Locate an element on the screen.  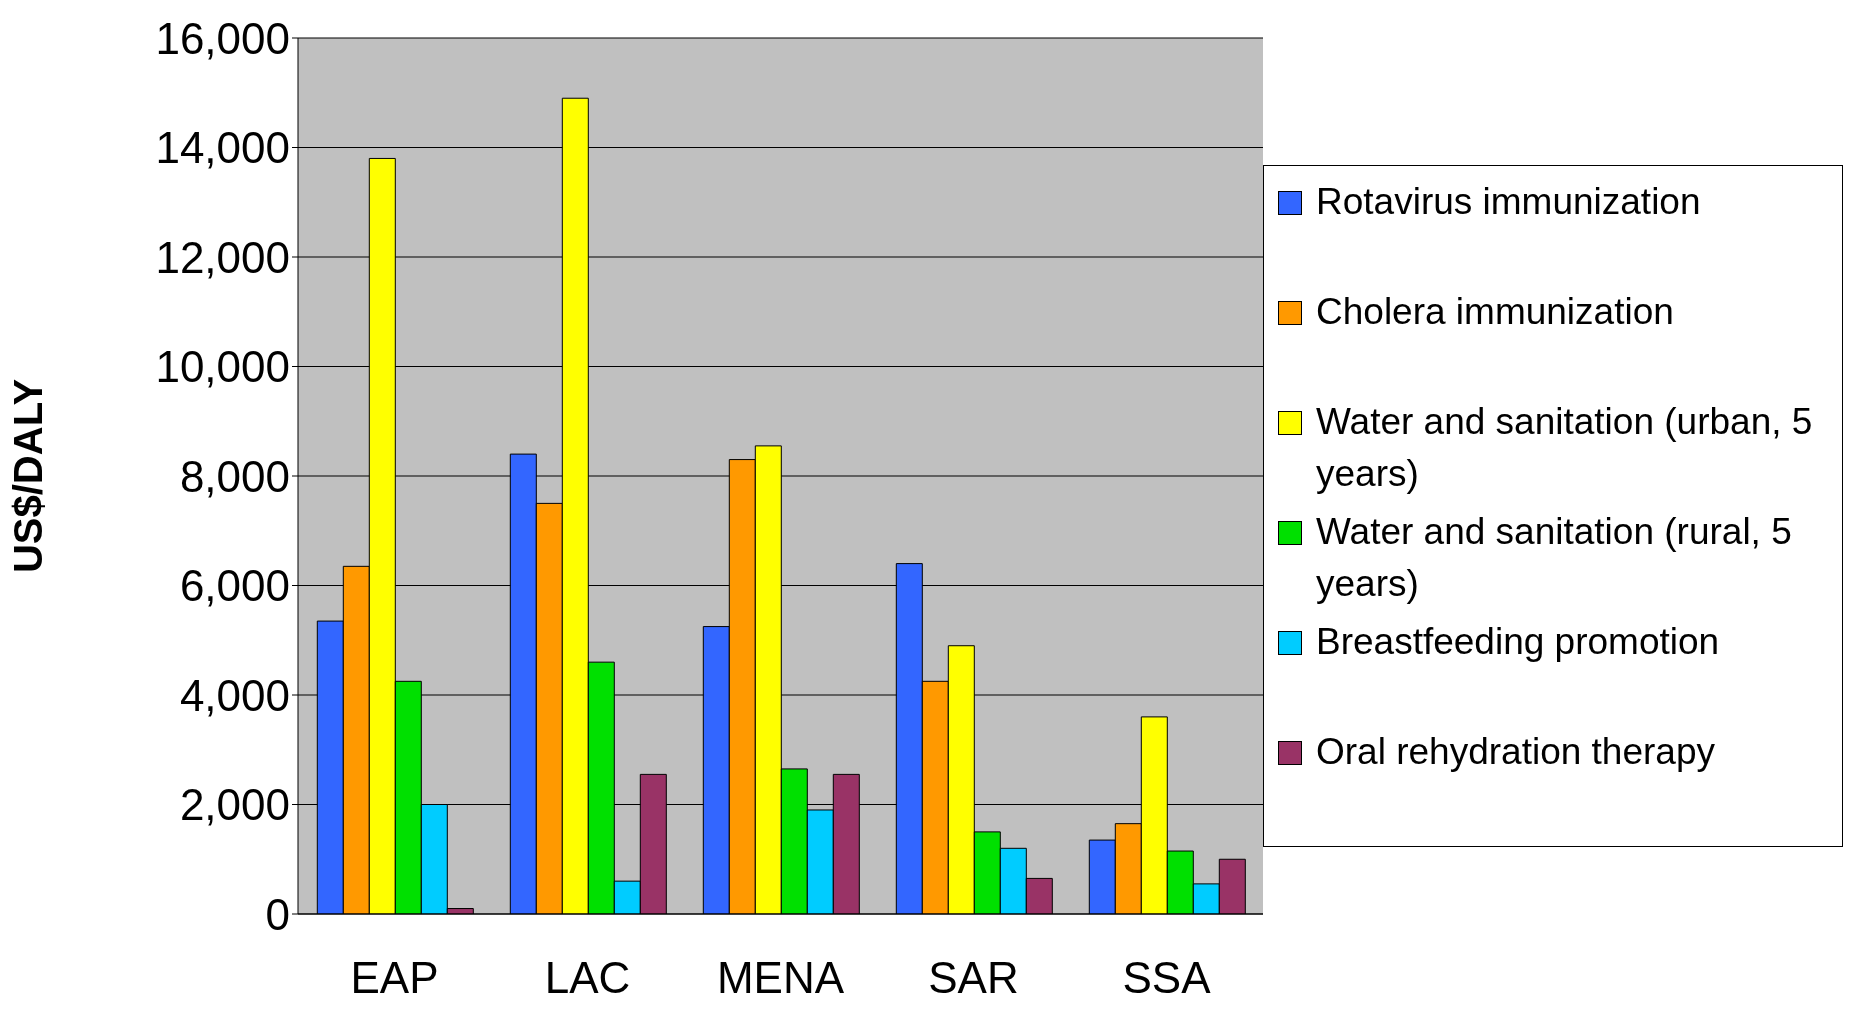
legend-label: Breastfeeding promotion is located at coordinates (1518, 642).